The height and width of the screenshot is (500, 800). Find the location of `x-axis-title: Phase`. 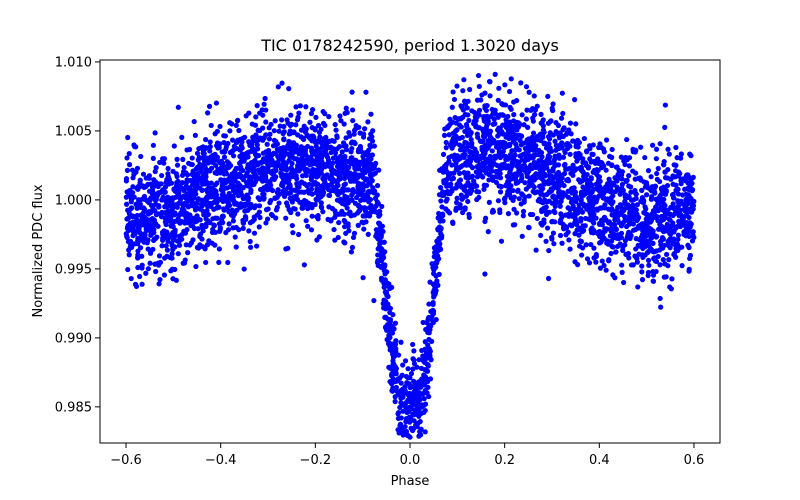

x-axis-title: Phase is located at coordinates (410, 481).